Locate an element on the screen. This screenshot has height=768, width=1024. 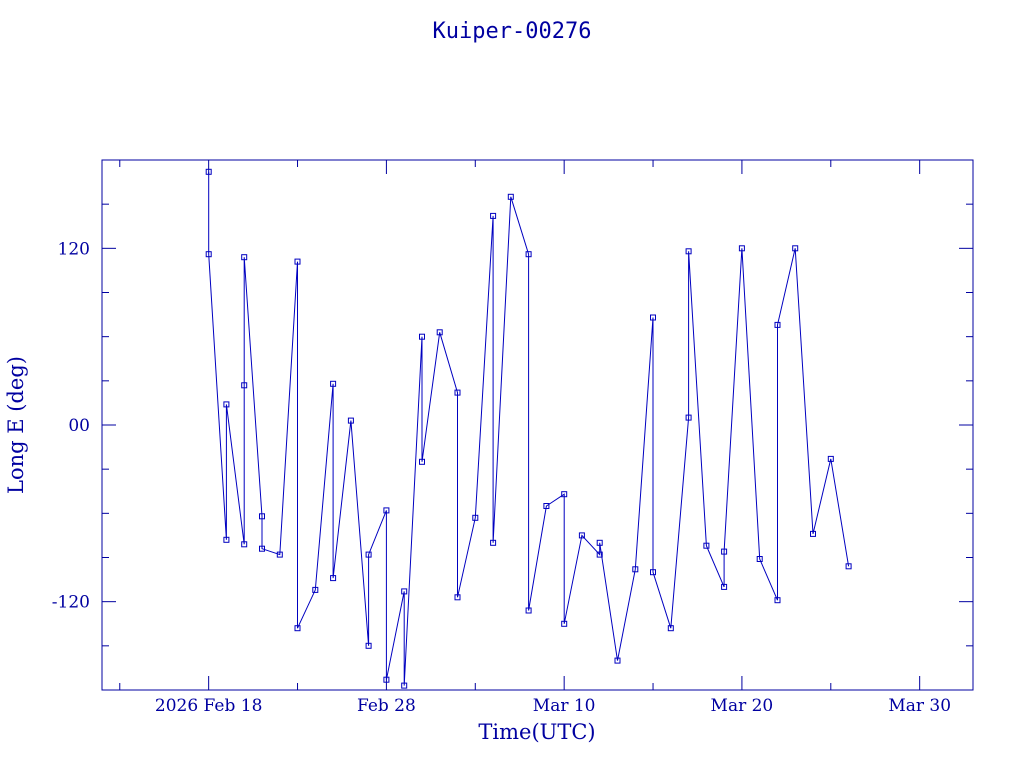
y-tick-label: 00 is located at coordinates (79, 426).